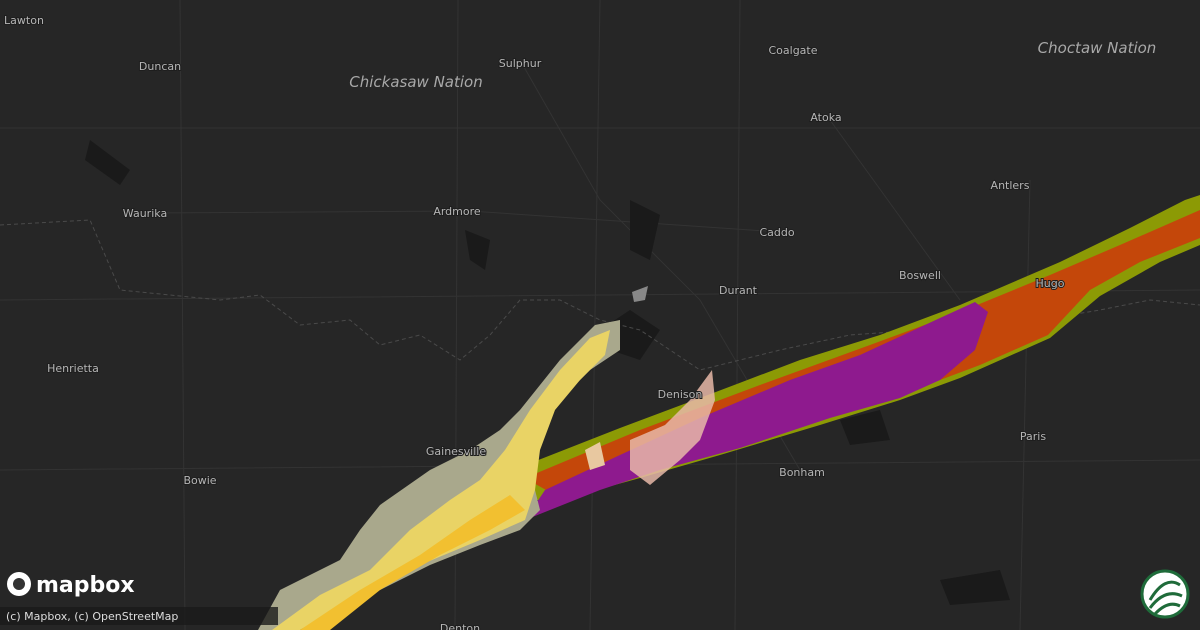 The height and width of the screenshot is (630, 1200). Describe the element at coordinates (92, 616) in the screenshot. I see `attribution: (c) Mapbox, (c) OpenStreetMap` at that location.